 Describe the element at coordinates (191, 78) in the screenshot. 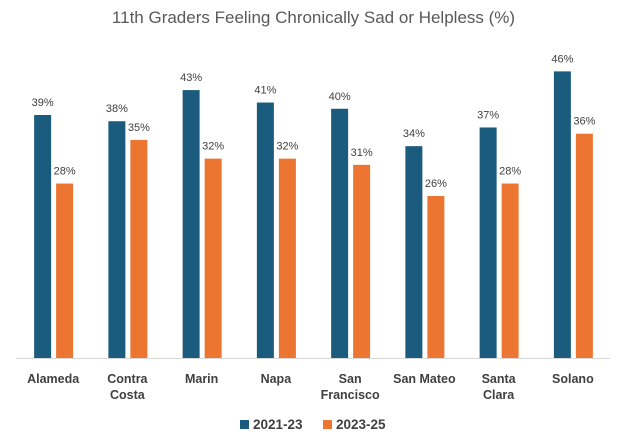

I see `data-label: 43%` at that location.